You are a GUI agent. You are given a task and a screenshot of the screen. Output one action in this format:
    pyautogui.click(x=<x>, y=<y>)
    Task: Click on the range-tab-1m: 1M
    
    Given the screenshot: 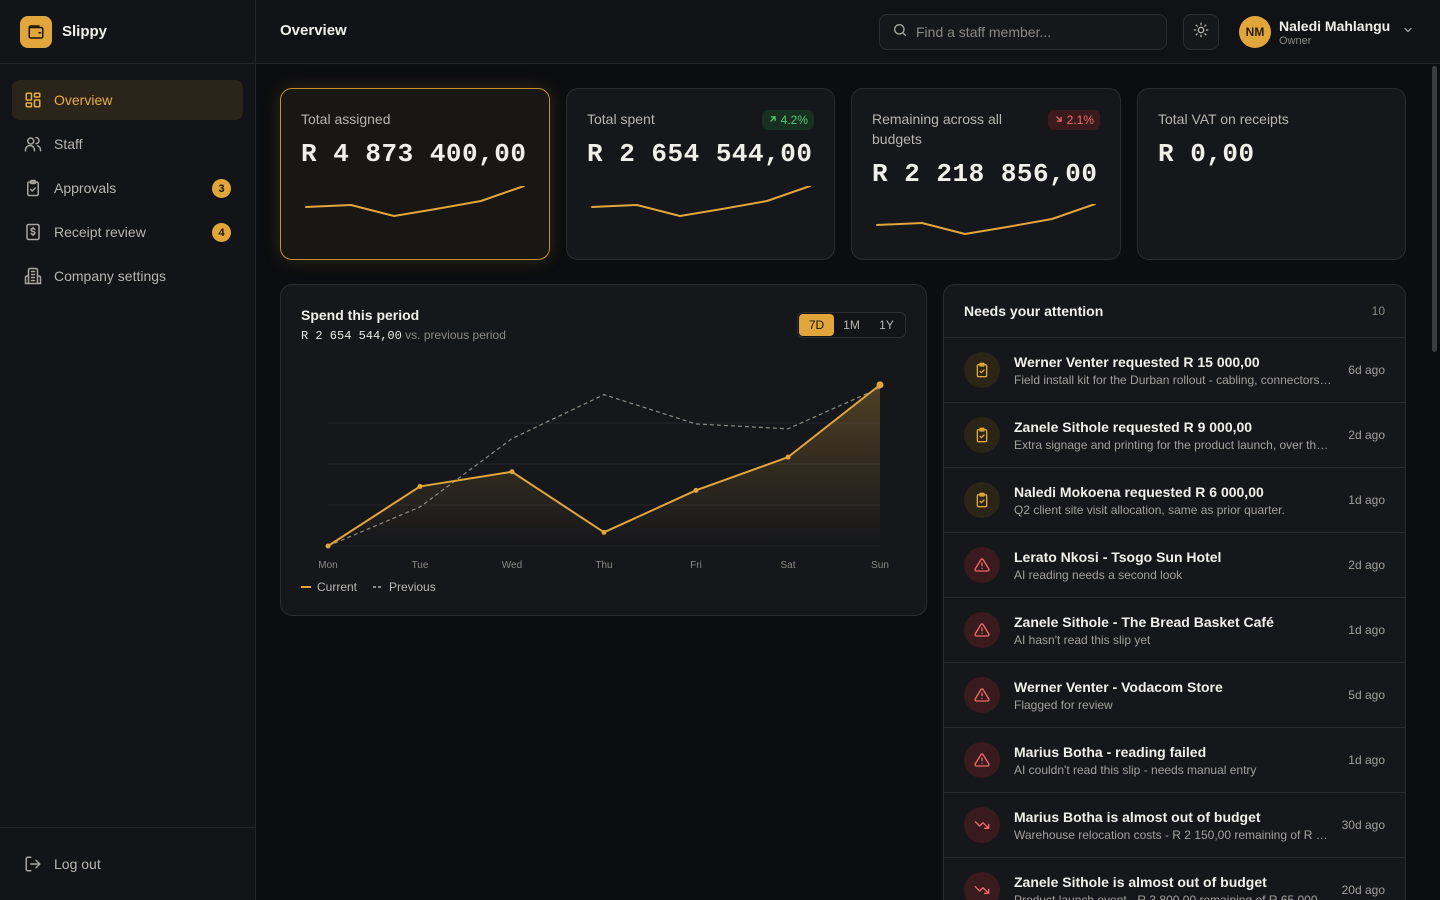 What is the action you would take?
    pyautogui.click(x=851, y=325)
    